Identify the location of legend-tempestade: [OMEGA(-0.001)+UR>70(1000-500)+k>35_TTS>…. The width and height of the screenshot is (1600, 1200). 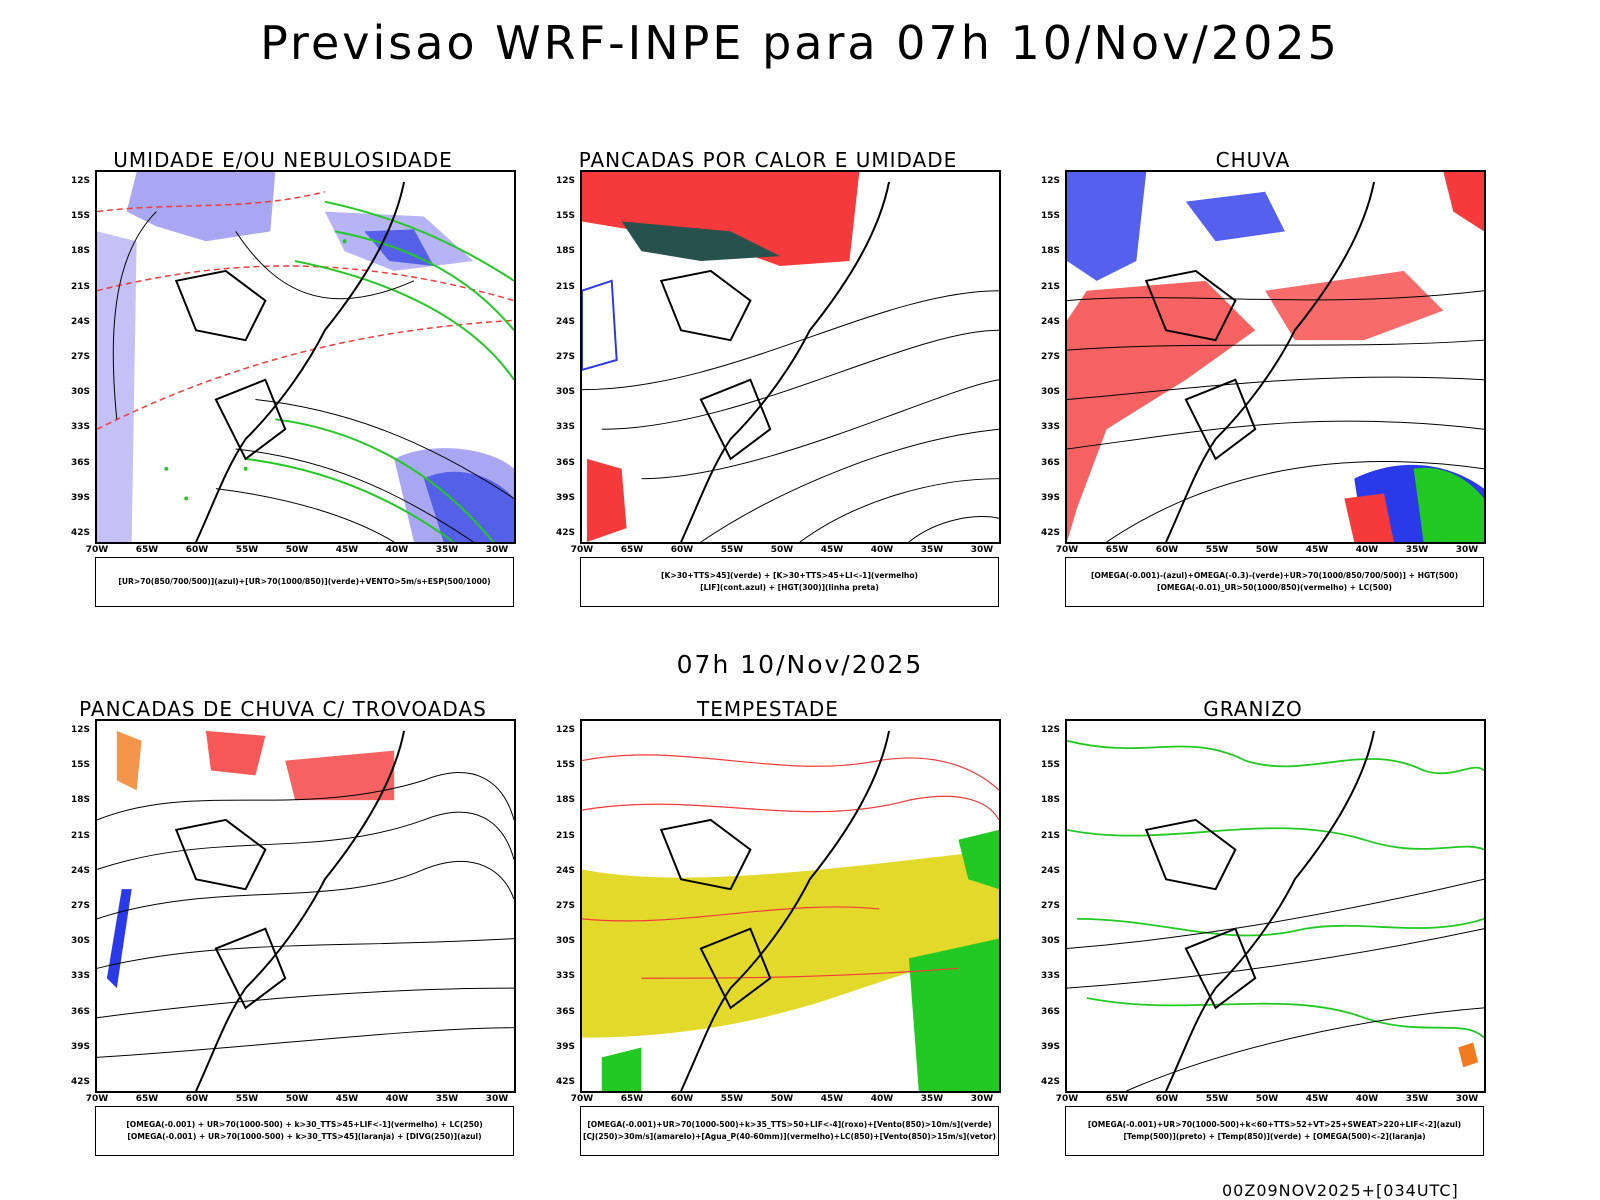
(789, 1131).